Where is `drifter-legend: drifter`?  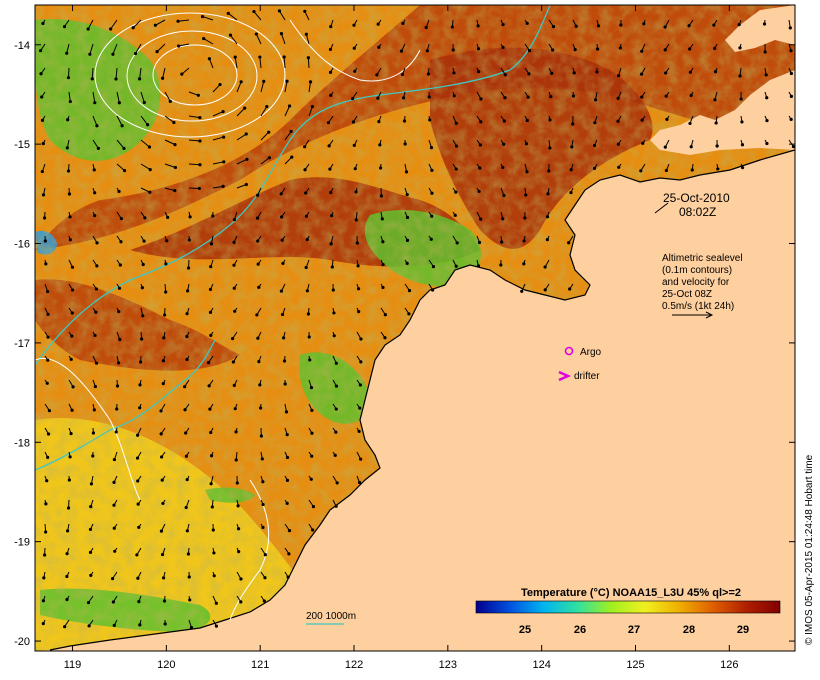 drifter-legend: drifter is located at coordinates (579, 376).